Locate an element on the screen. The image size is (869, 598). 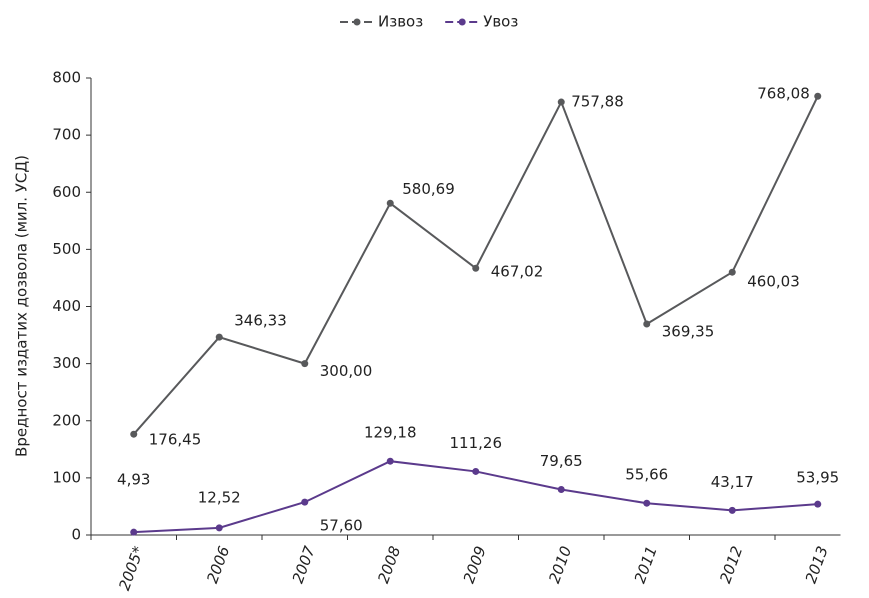
value-label: 43,17 is located at coordinates (732, 482).